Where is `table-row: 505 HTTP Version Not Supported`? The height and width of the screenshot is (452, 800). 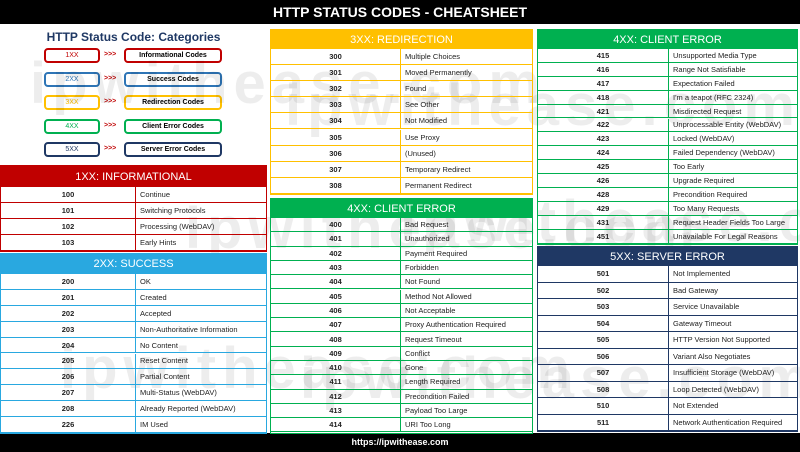 table-row: 505 HTTP Version Not Supported is located at coordinates (667, 340).